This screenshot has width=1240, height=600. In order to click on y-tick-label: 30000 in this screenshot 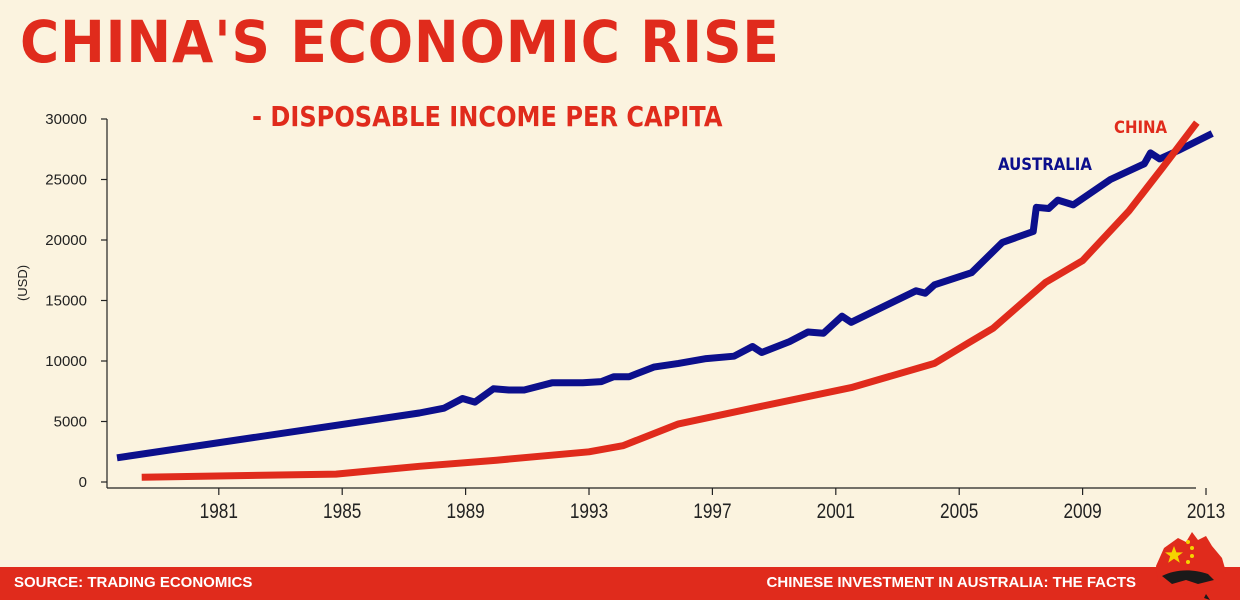, I will do `click(66, 119)`.